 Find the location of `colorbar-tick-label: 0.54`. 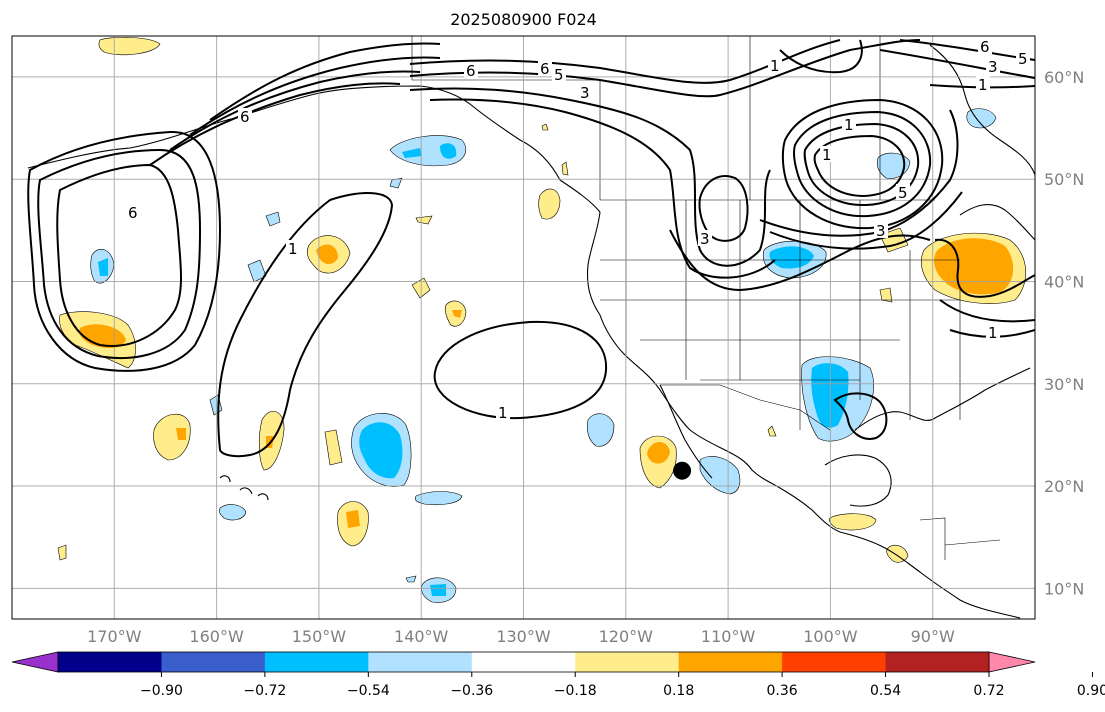

colorbar-tick-label: 0.54 is located at coordinates (885, 691).